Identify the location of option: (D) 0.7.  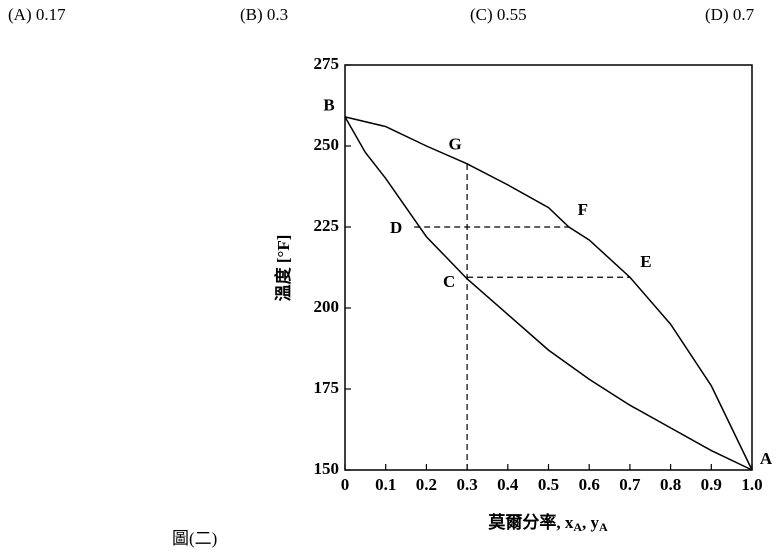
(730, 14).